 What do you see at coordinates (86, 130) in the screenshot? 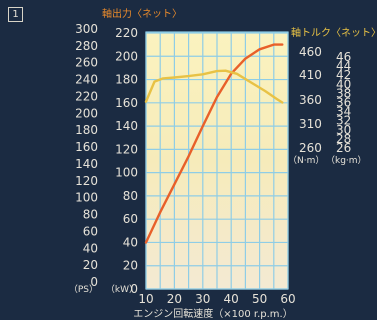
I see `ps-tick-label: 180` at bounding box center [86, 130].